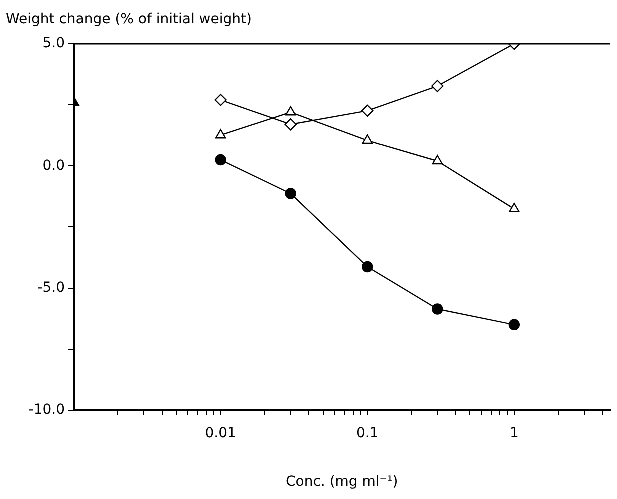  What do you see at coordinates (367, 433) in the screenshot?
I see `x-tick-label: 0.1` at bounding box center [367, 433].